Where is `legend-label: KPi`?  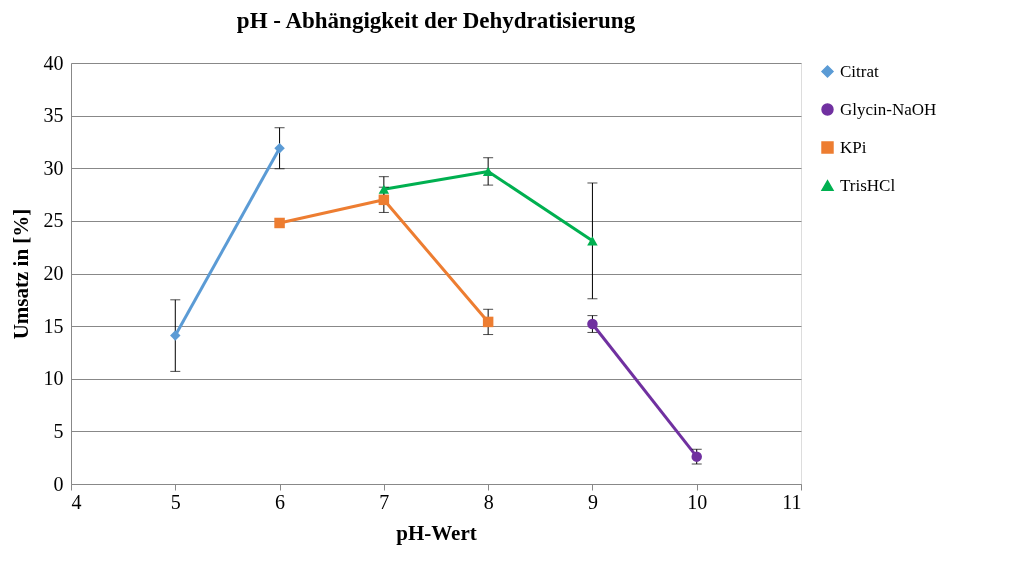 legend-label: KPi is located at coordinates (853, 147).